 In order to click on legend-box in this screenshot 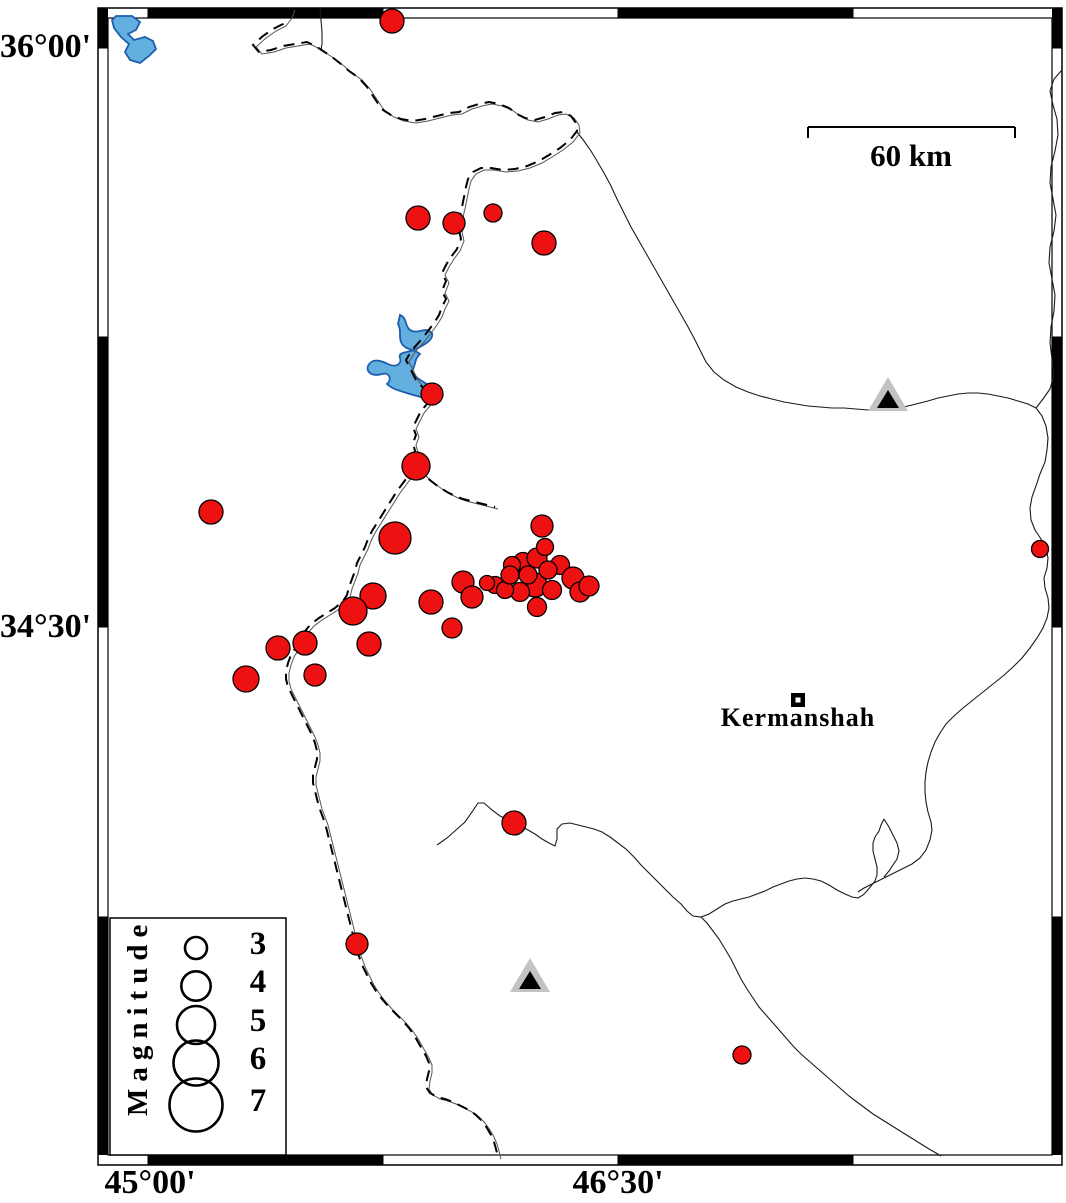, I will do `click(198, 1036)`.